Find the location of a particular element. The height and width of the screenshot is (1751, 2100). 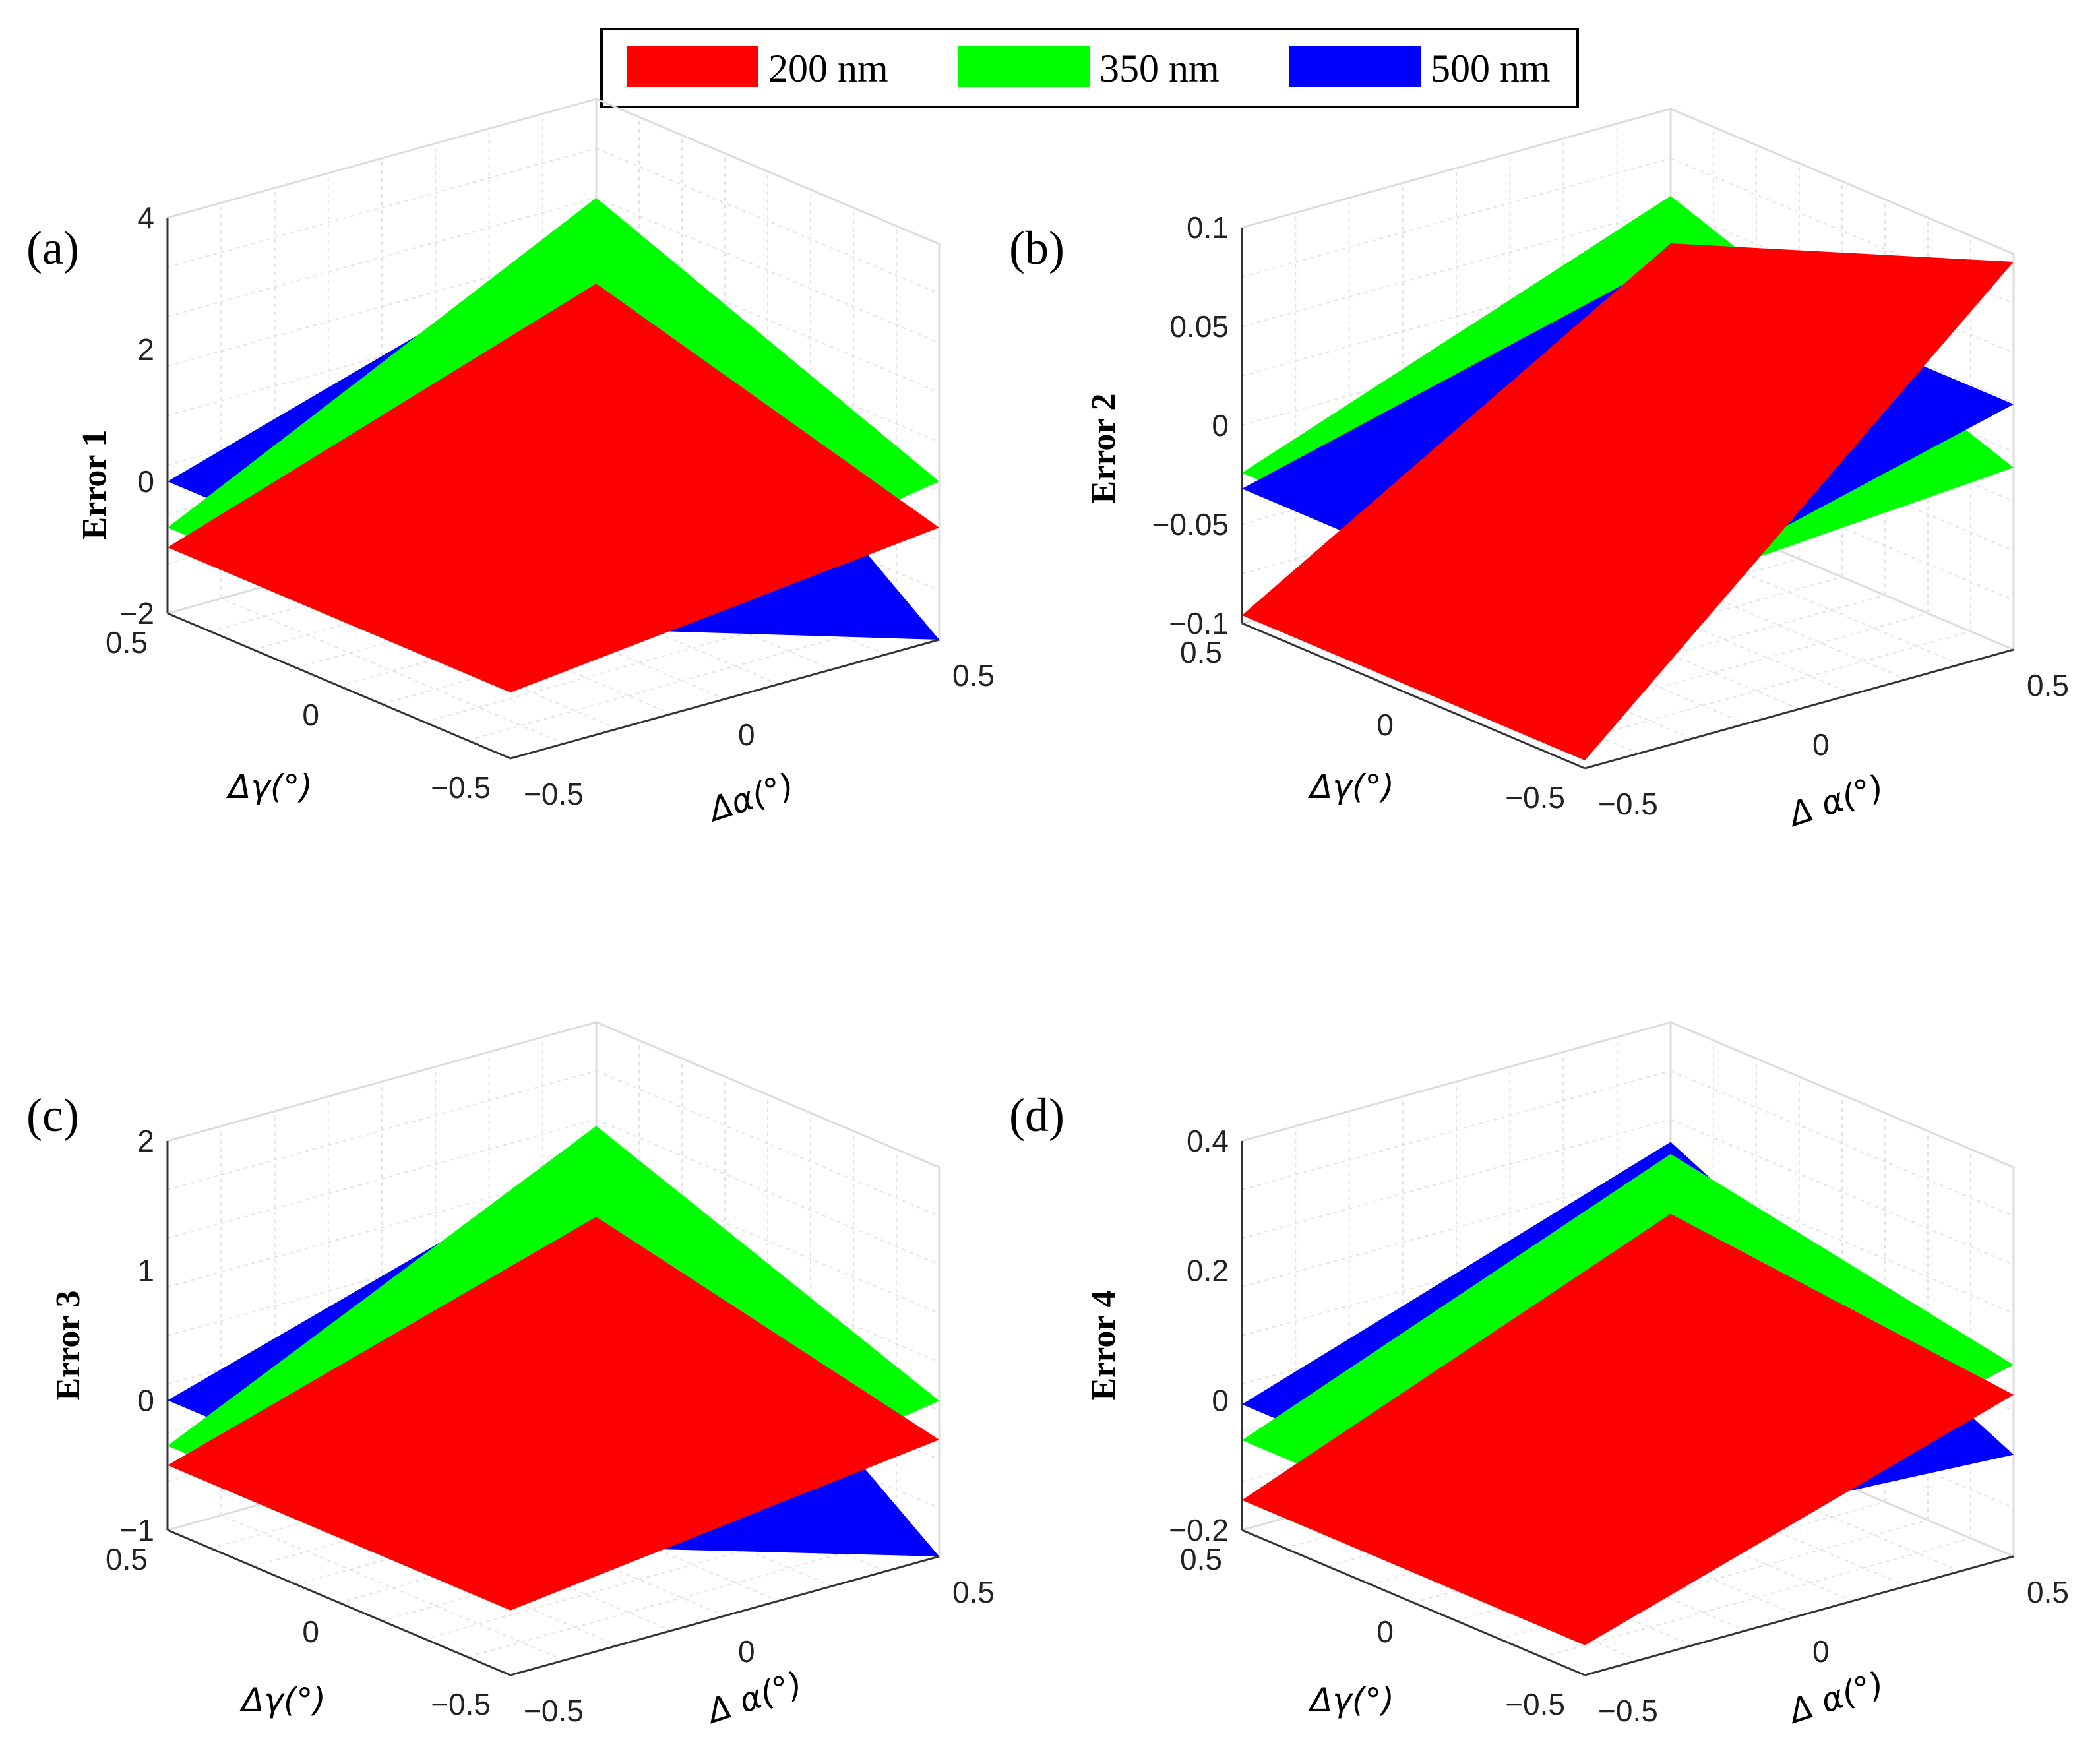

panel-c-zlabel: Error 3 is located at coordinates (68, 1345).